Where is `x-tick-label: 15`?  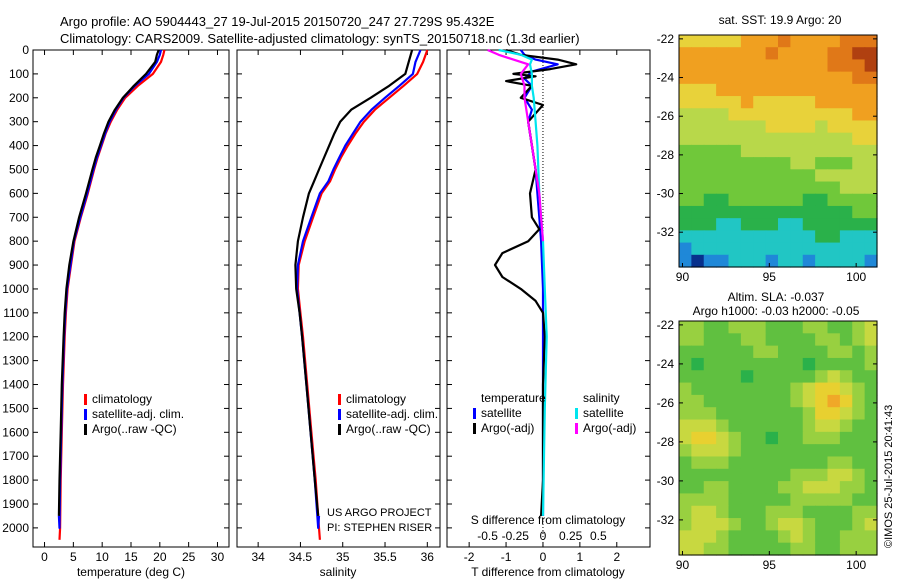
x-tick-label: 15 is located at coordinates (131, 557).